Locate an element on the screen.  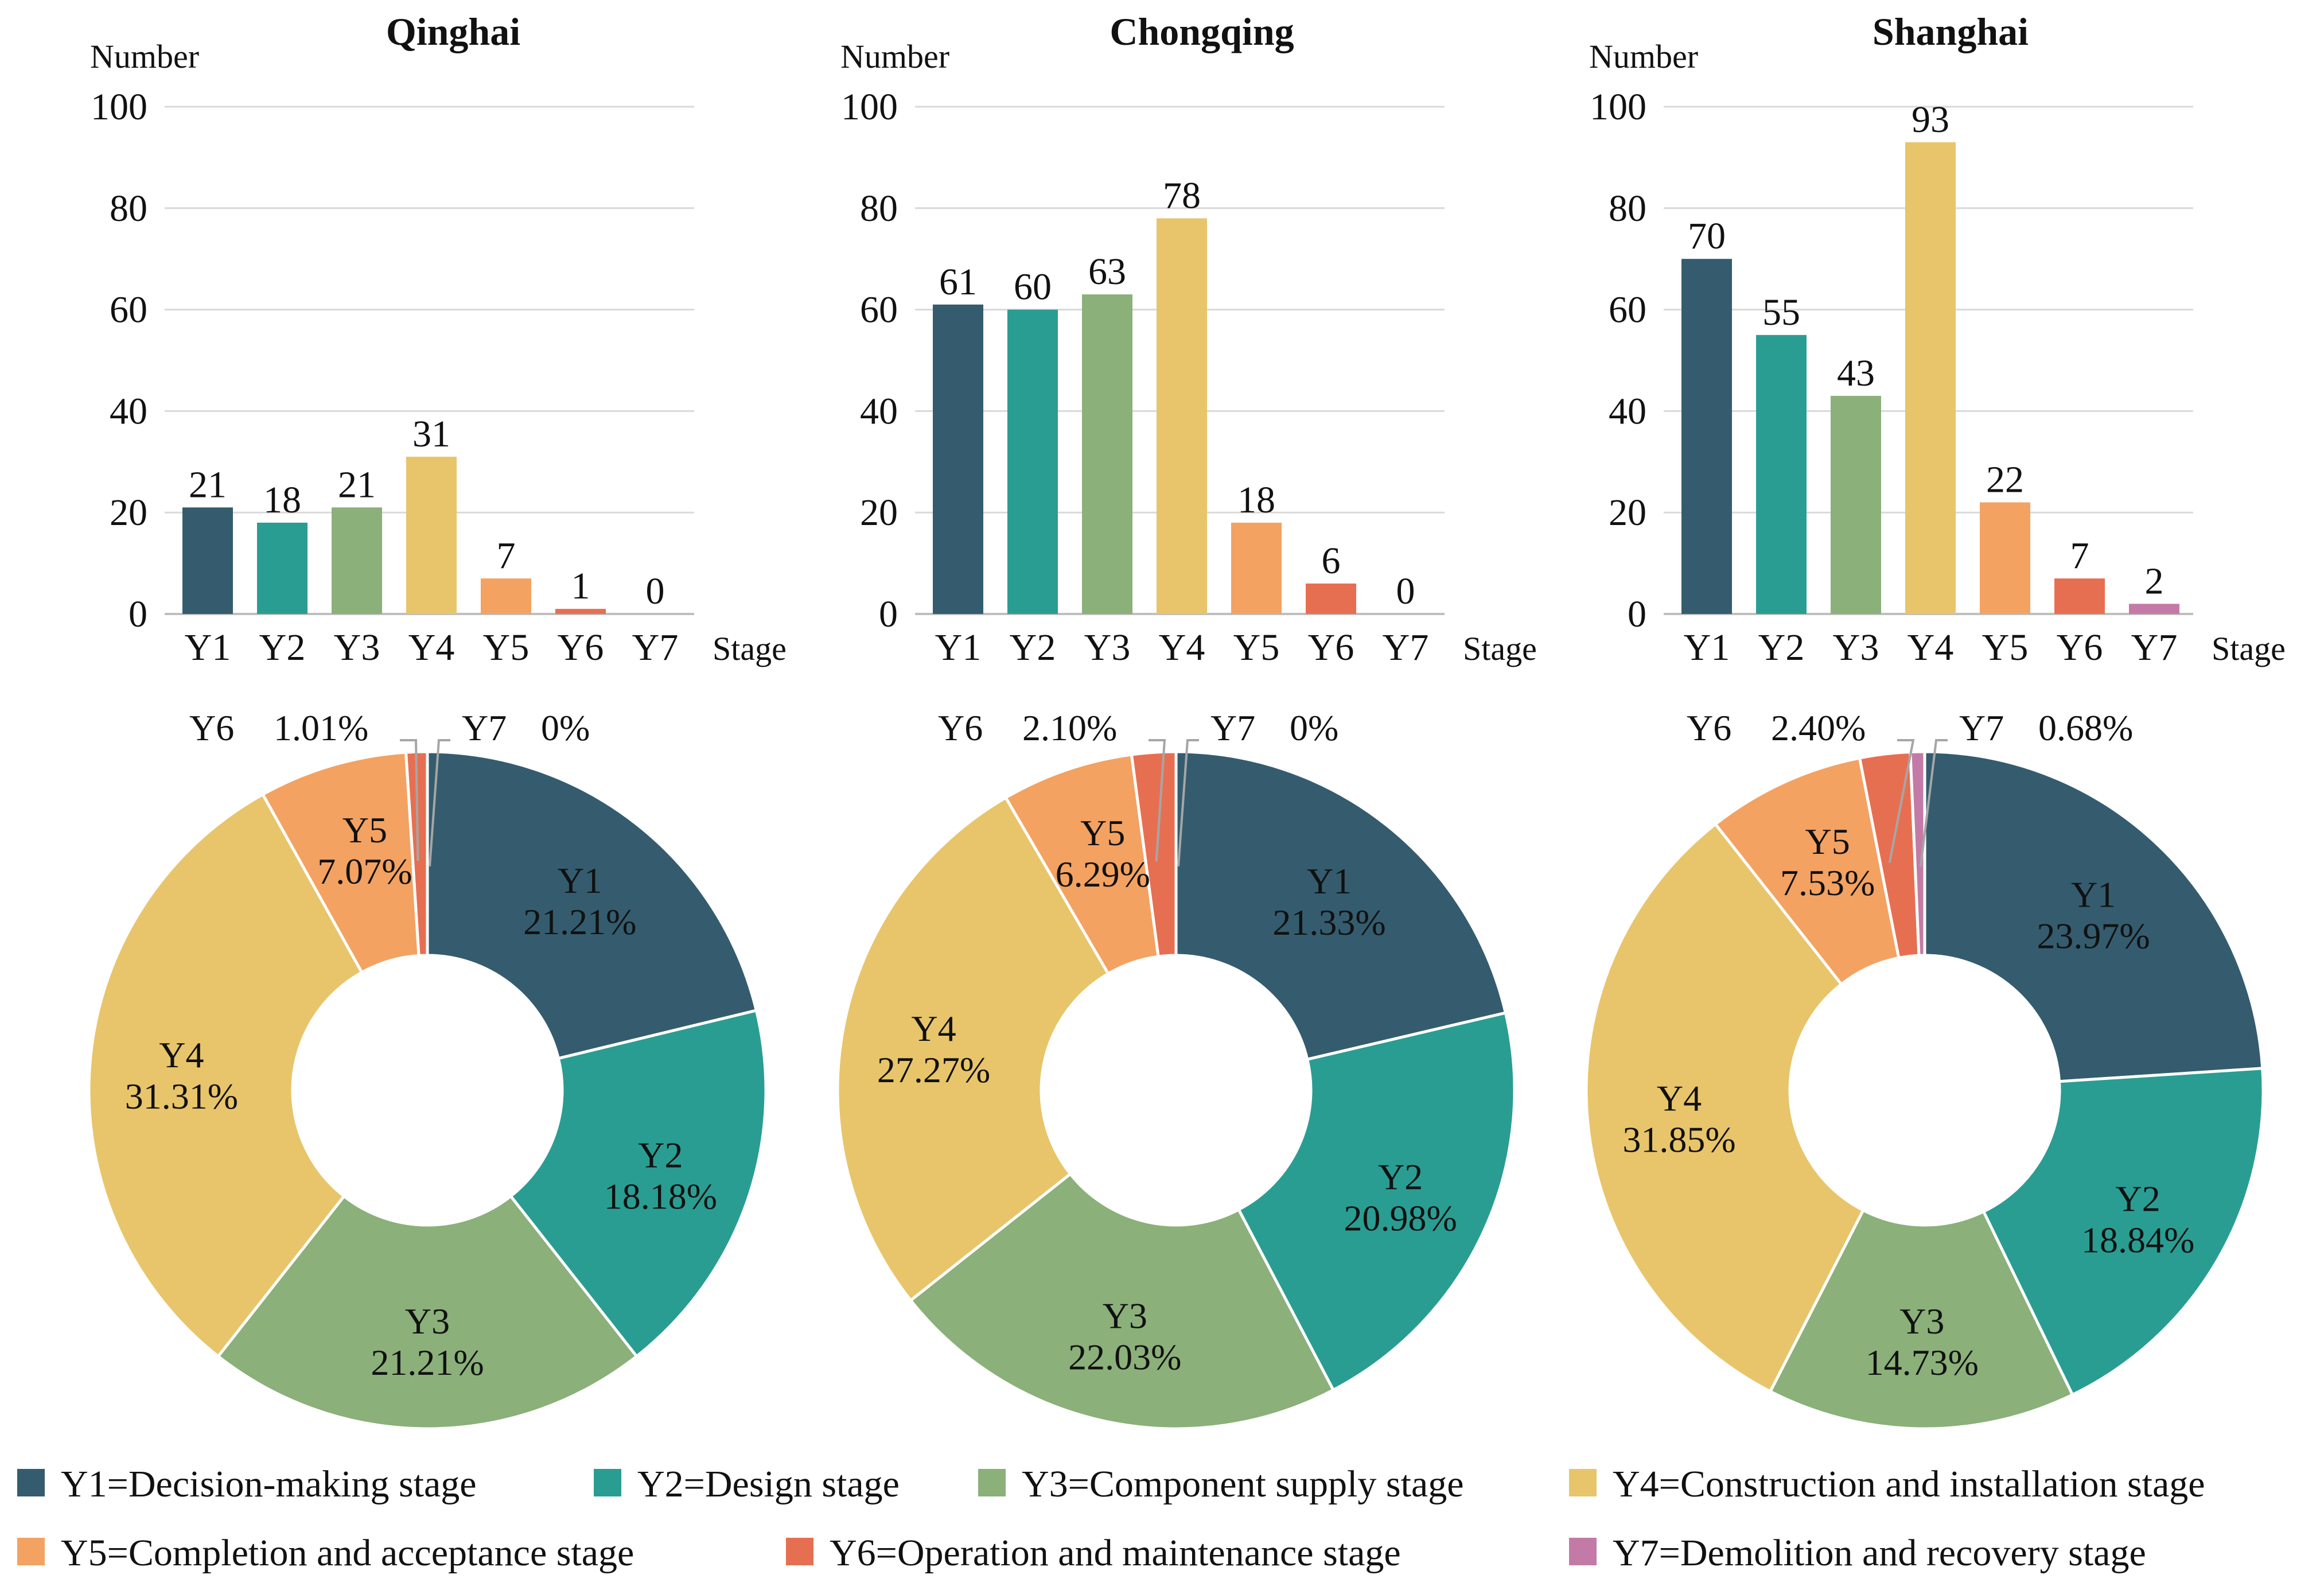
bar-data-label: 60 is located at coordinates (1033, 287).